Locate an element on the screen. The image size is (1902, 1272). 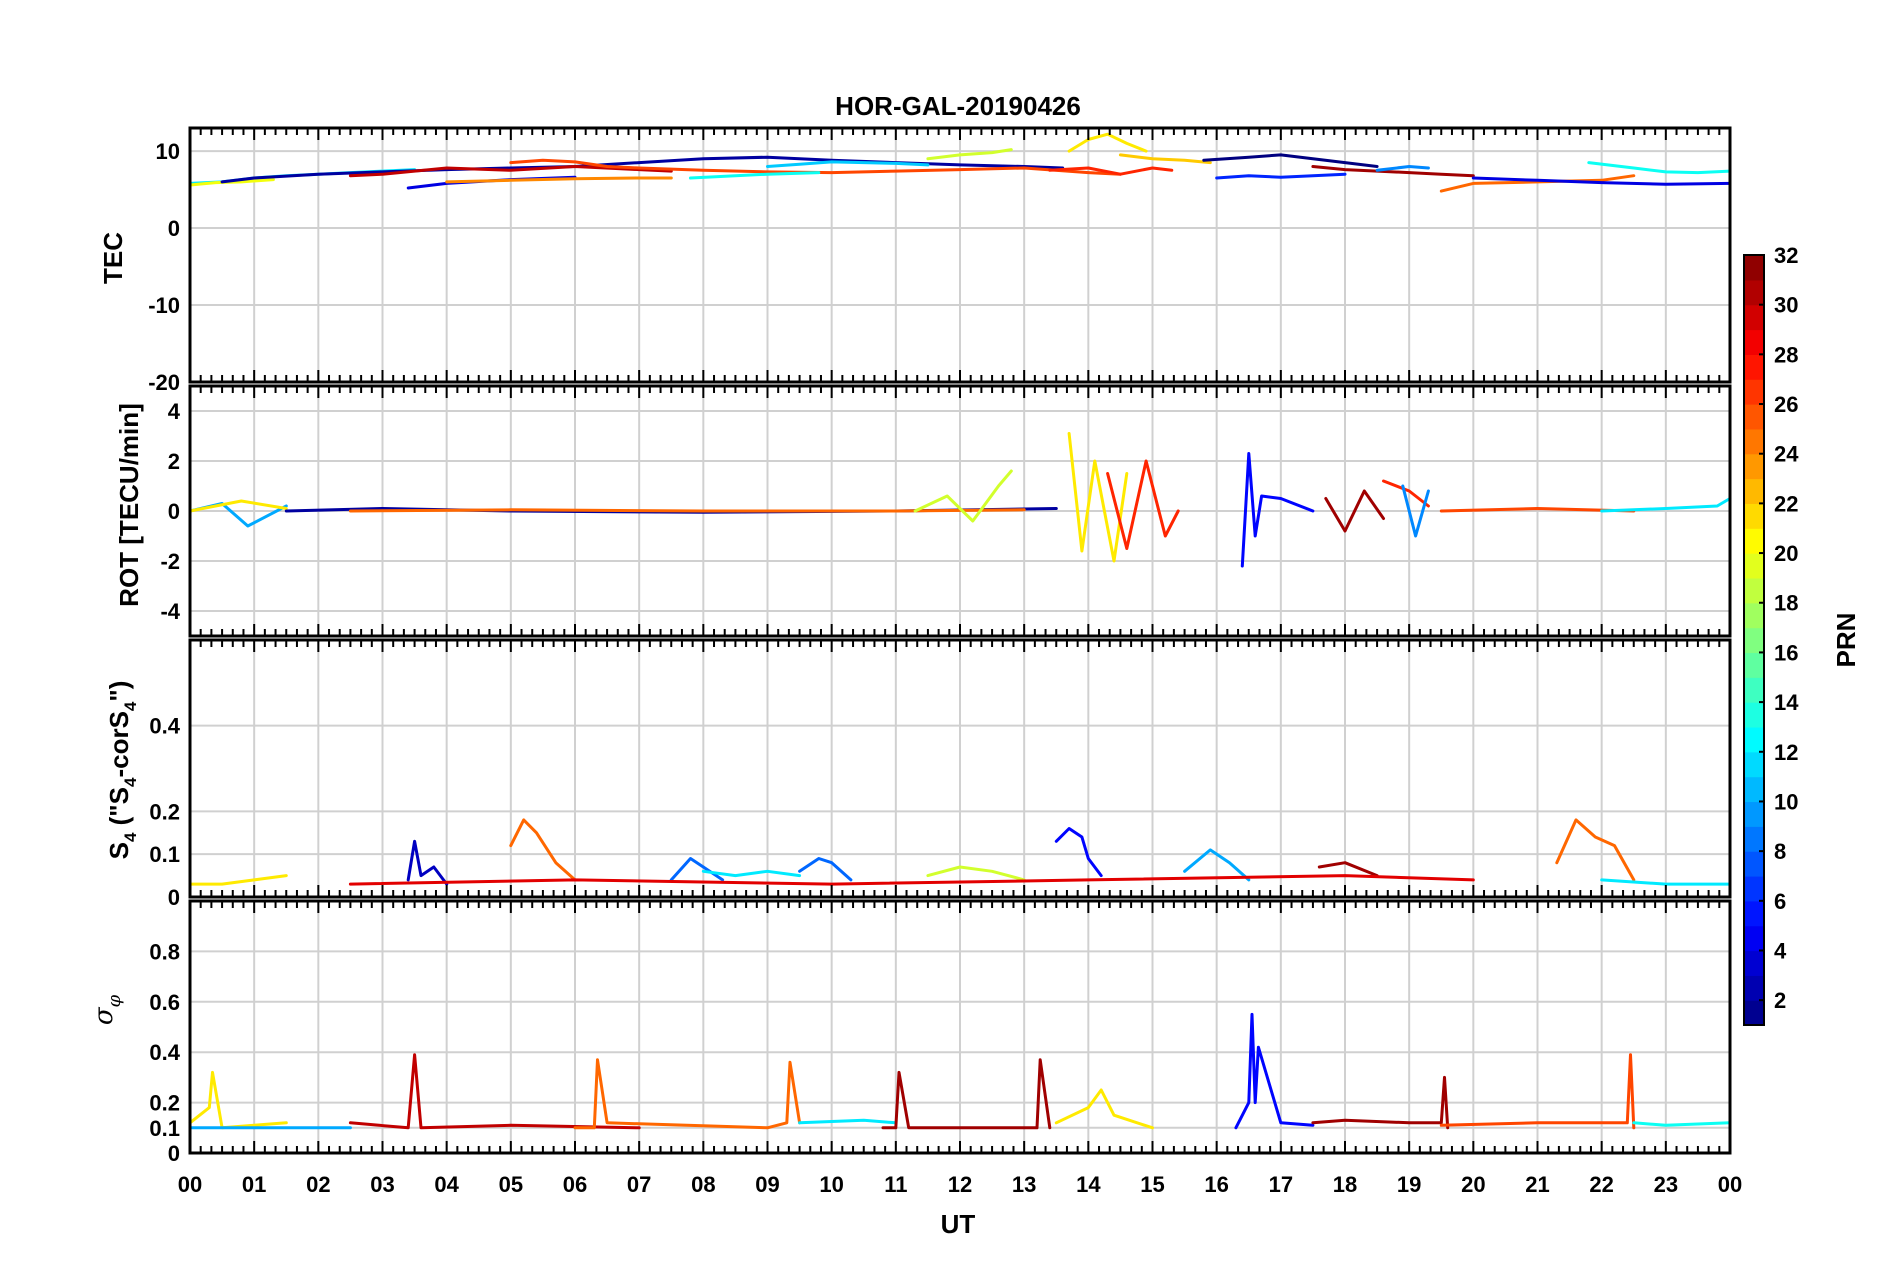
colorbar-tick-label: 16 is located at coordinates (1786, 652).